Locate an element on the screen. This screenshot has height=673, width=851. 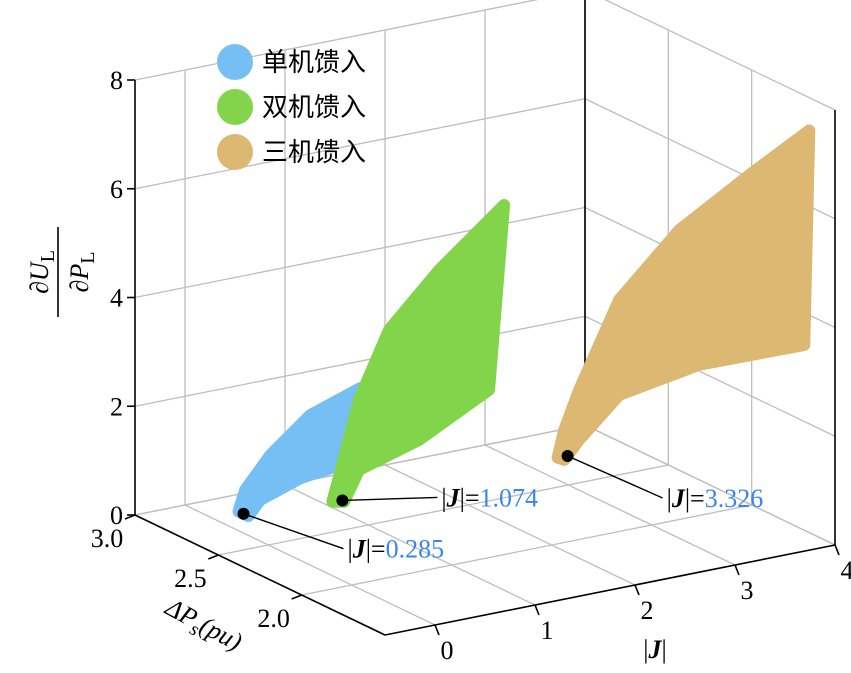
x-tick-label: 3 is located at coordinates (747, 590).